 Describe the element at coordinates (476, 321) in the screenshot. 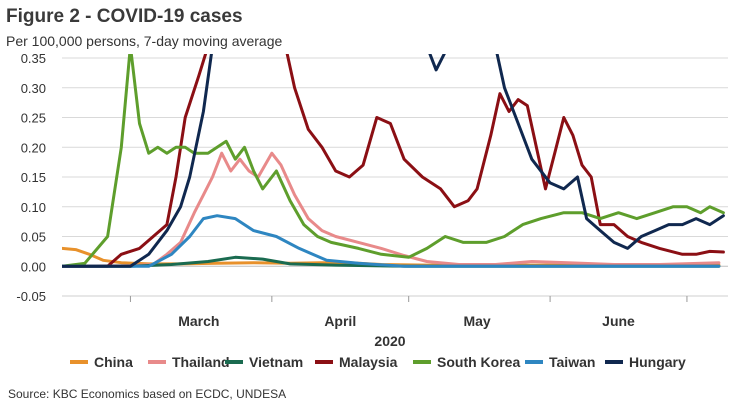

I see `x-tick-label: May` at that location.